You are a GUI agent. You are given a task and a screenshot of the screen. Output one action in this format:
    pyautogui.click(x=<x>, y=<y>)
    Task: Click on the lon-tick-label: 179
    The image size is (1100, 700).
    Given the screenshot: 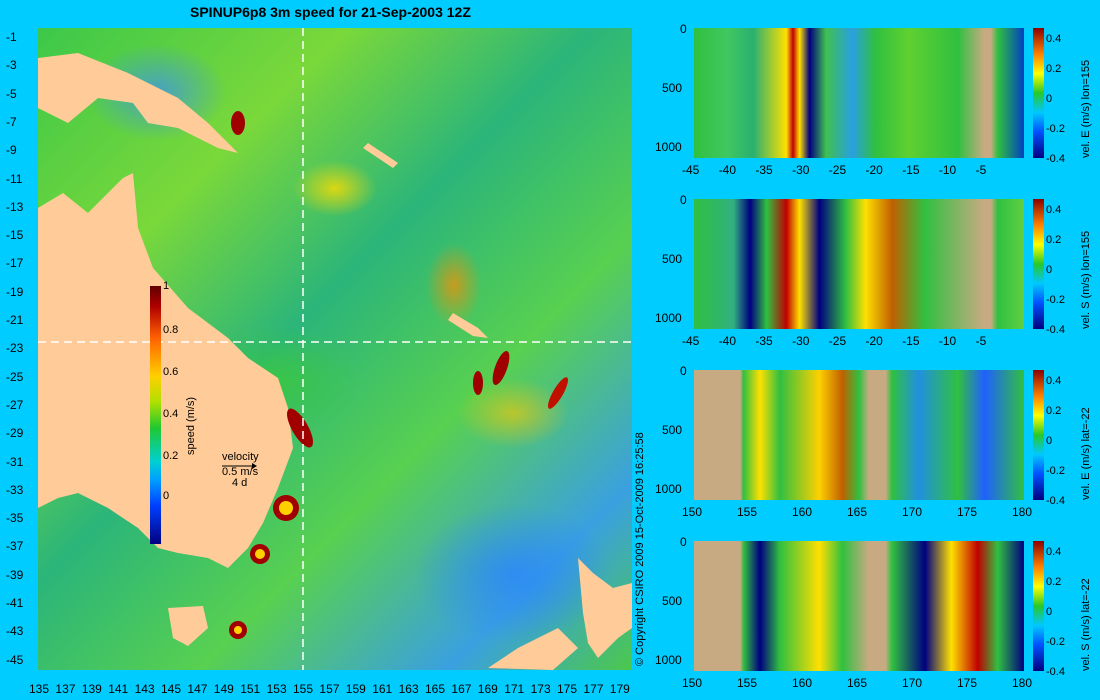 What is the action you would take?
    pyautogui.click(x=619, y=689)
    